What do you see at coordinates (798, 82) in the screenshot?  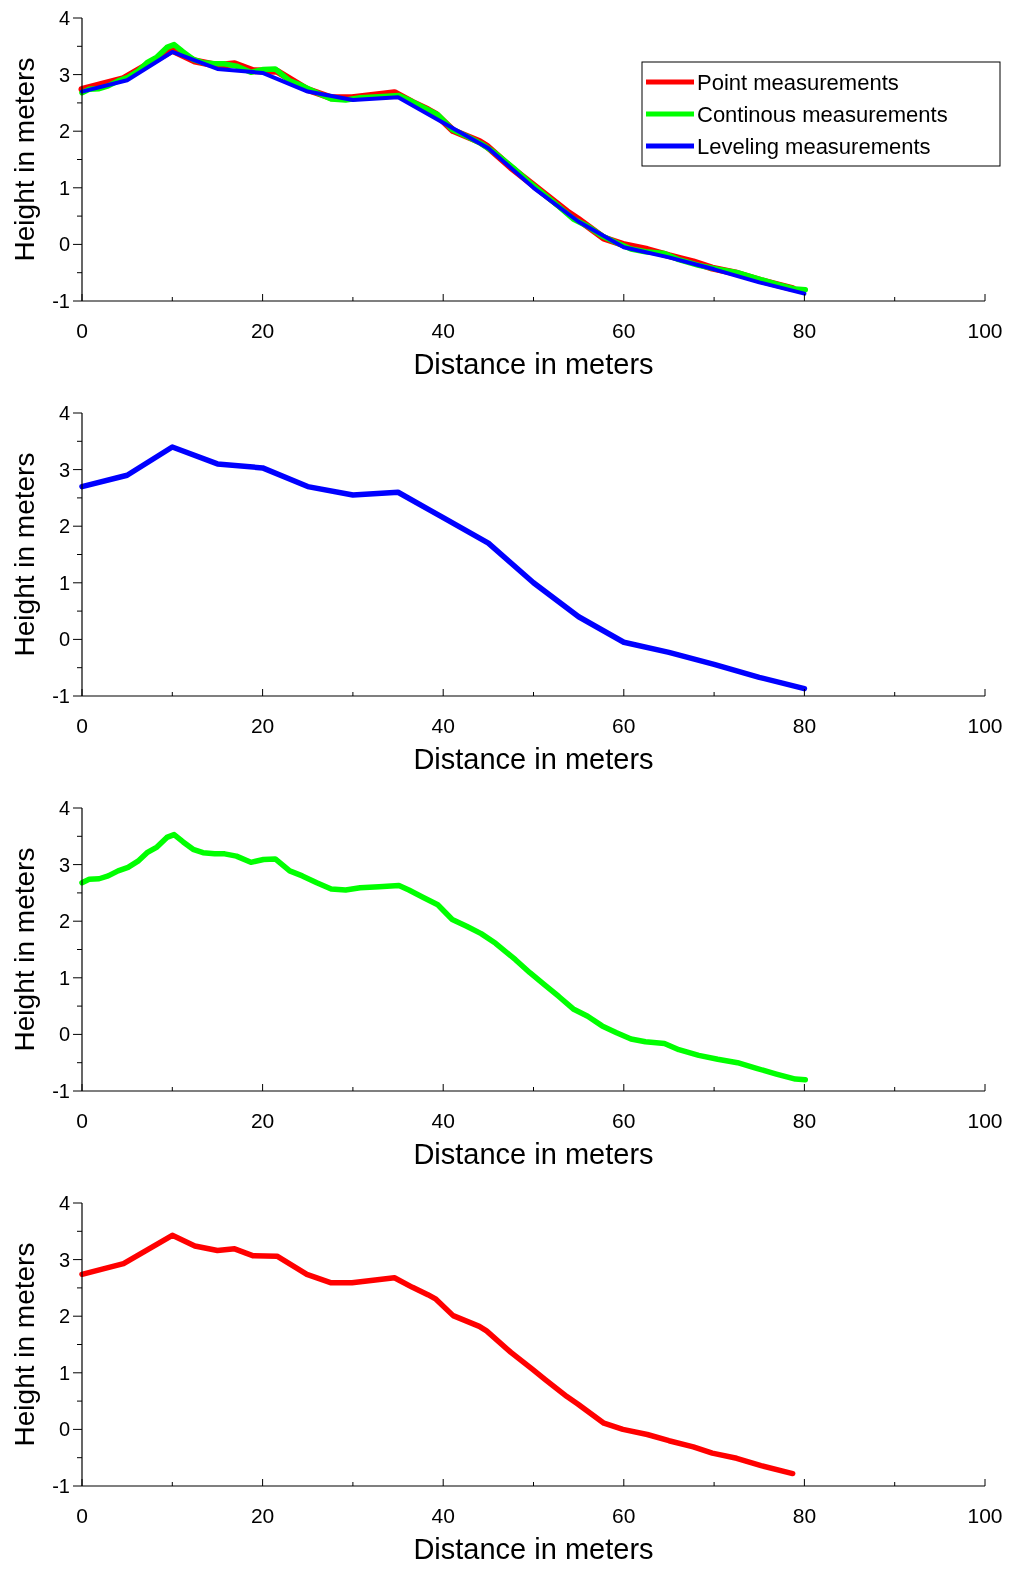 I see `legend-label: Point measurements` at bounding box center [798, 82].